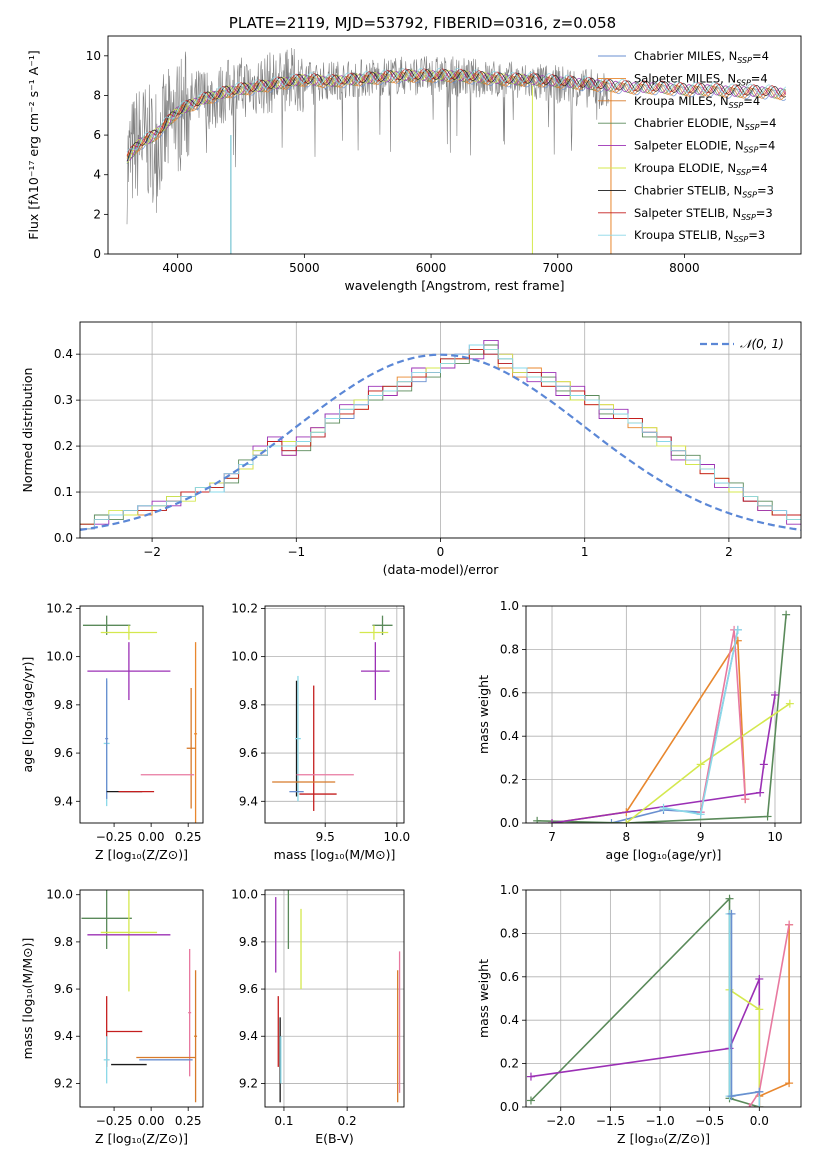 This screenshot has width=819, height=1170. What do you see at coordinates (97, 214) in the screenshot?
I see `y-tick-label: 2` at bounding box center [97, 214].